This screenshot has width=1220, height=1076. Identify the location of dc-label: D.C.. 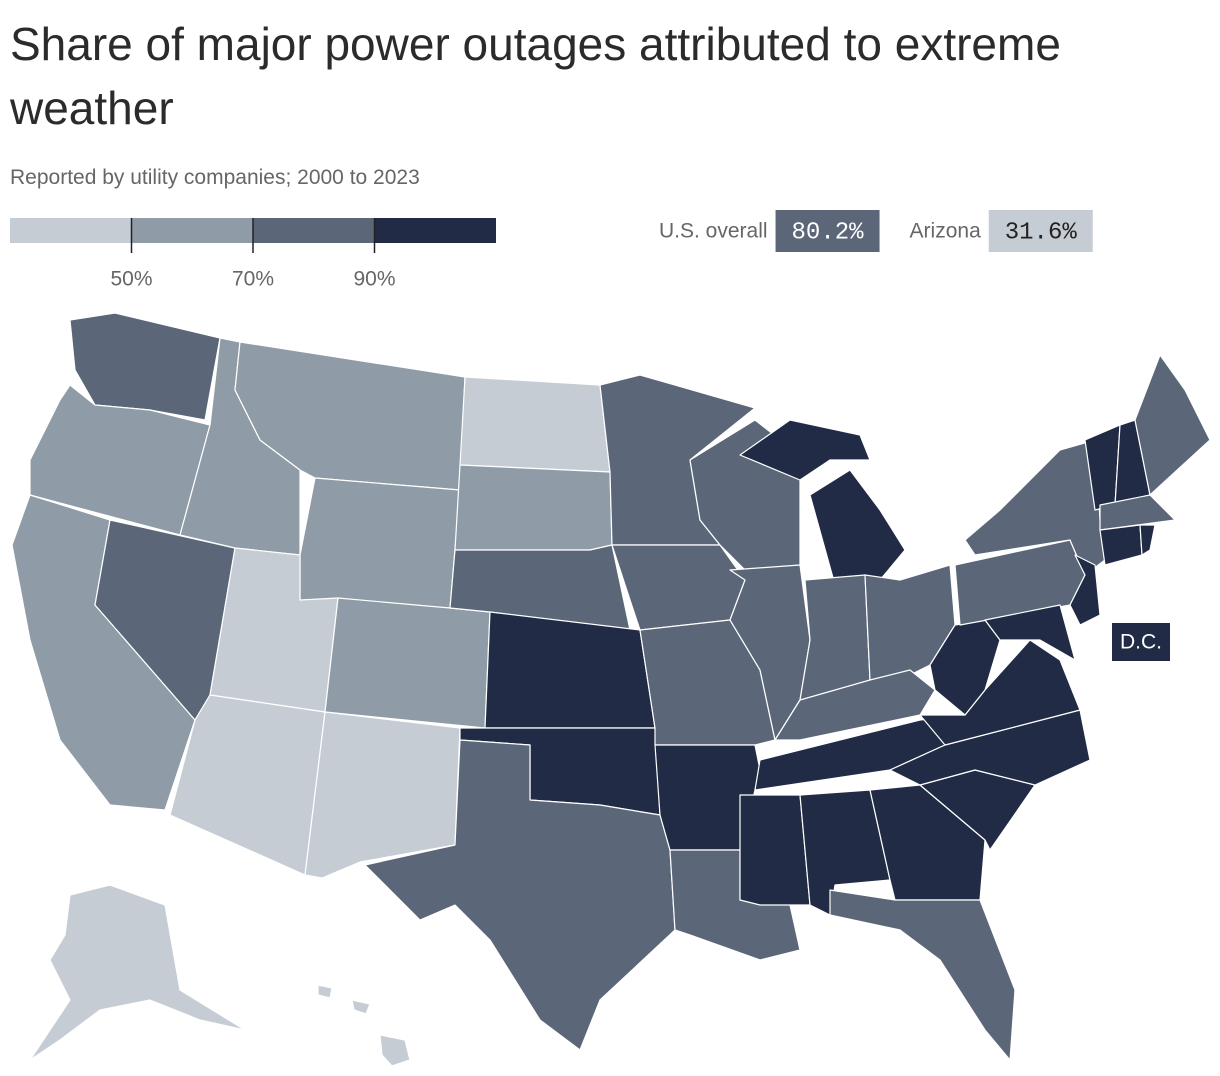
(1141, 642).